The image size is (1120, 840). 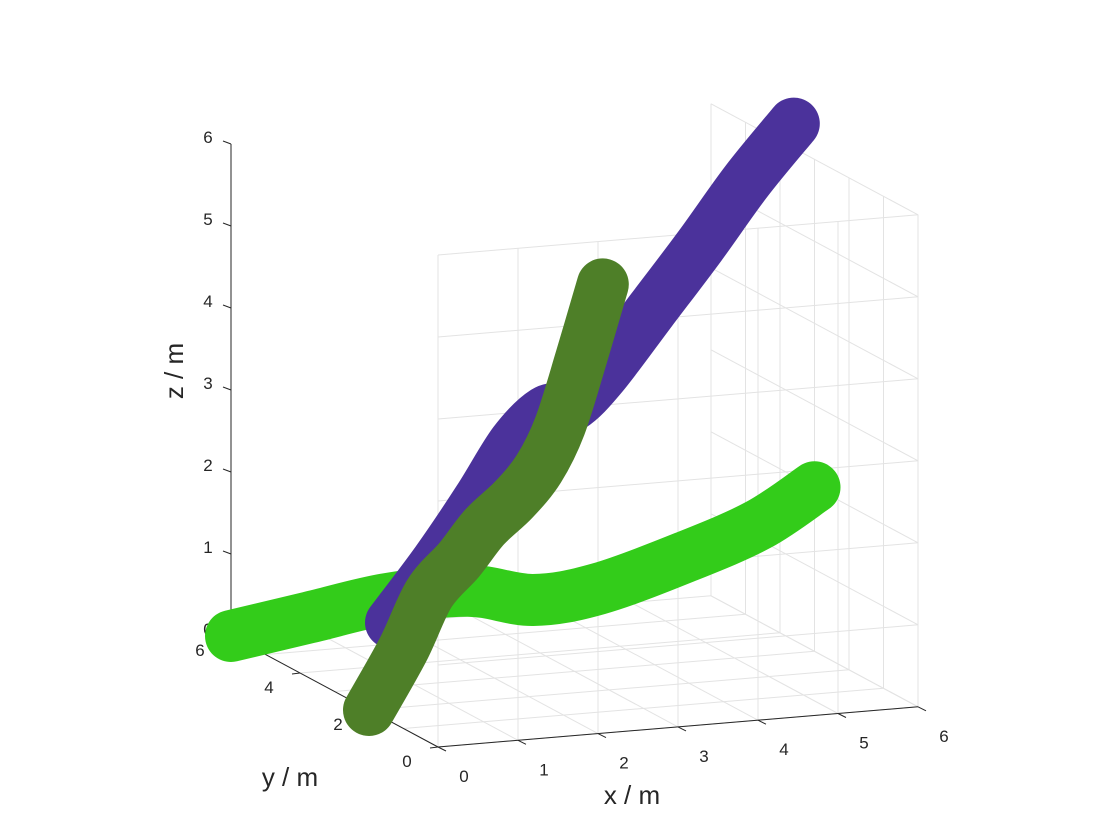 I want to click on z-tick-label: 1, so click(x=207, y=547).